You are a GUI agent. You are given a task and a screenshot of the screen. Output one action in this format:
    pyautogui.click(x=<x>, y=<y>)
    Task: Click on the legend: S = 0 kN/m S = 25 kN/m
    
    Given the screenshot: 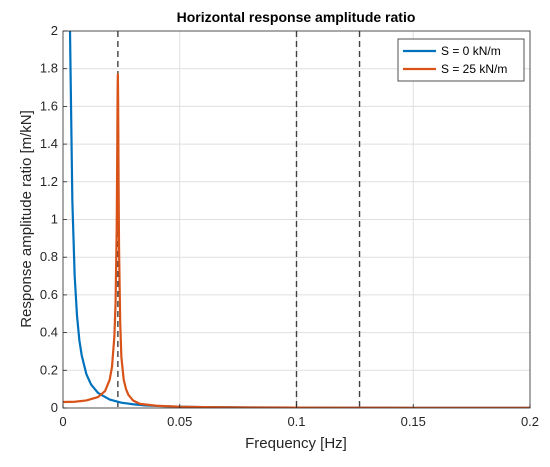 What is the action you would take?
    pyautogui.click(x=461, y=60)
    